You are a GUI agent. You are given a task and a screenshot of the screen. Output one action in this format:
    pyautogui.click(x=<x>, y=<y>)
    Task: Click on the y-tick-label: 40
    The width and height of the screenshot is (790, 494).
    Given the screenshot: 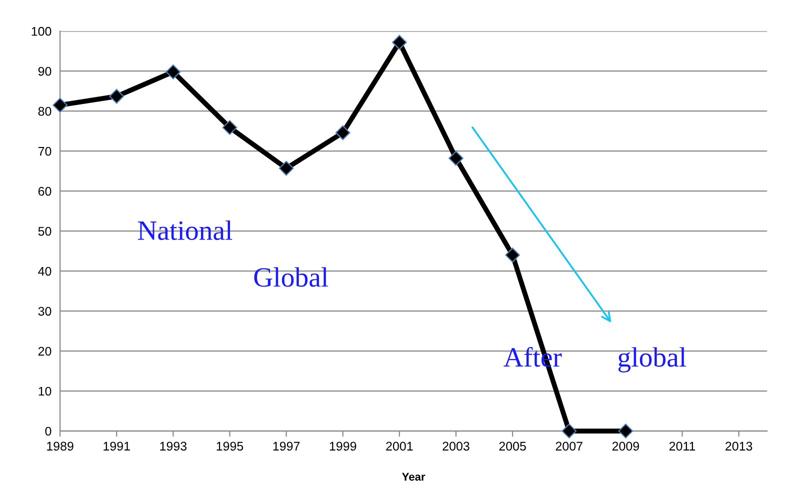 What is the action you would take?
    pyautogui.click(x=45, y=271)
    